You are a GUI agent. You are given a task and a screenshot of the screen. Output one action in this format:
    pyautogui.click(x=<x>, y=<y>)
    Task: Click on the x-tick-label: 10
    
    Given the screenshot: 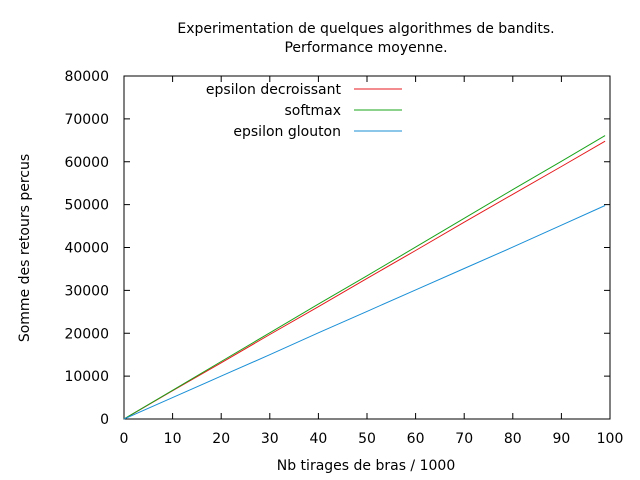 What is the action you would take?
    pyautogui.click(x=173, y=439)
    